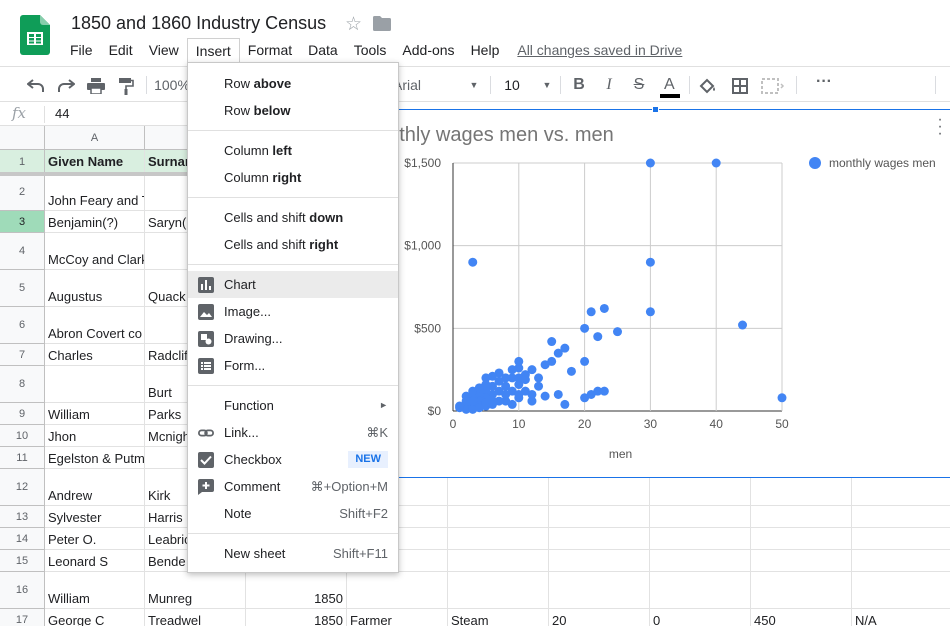  I want to click on text-color-icon: A, so click(670, 85).